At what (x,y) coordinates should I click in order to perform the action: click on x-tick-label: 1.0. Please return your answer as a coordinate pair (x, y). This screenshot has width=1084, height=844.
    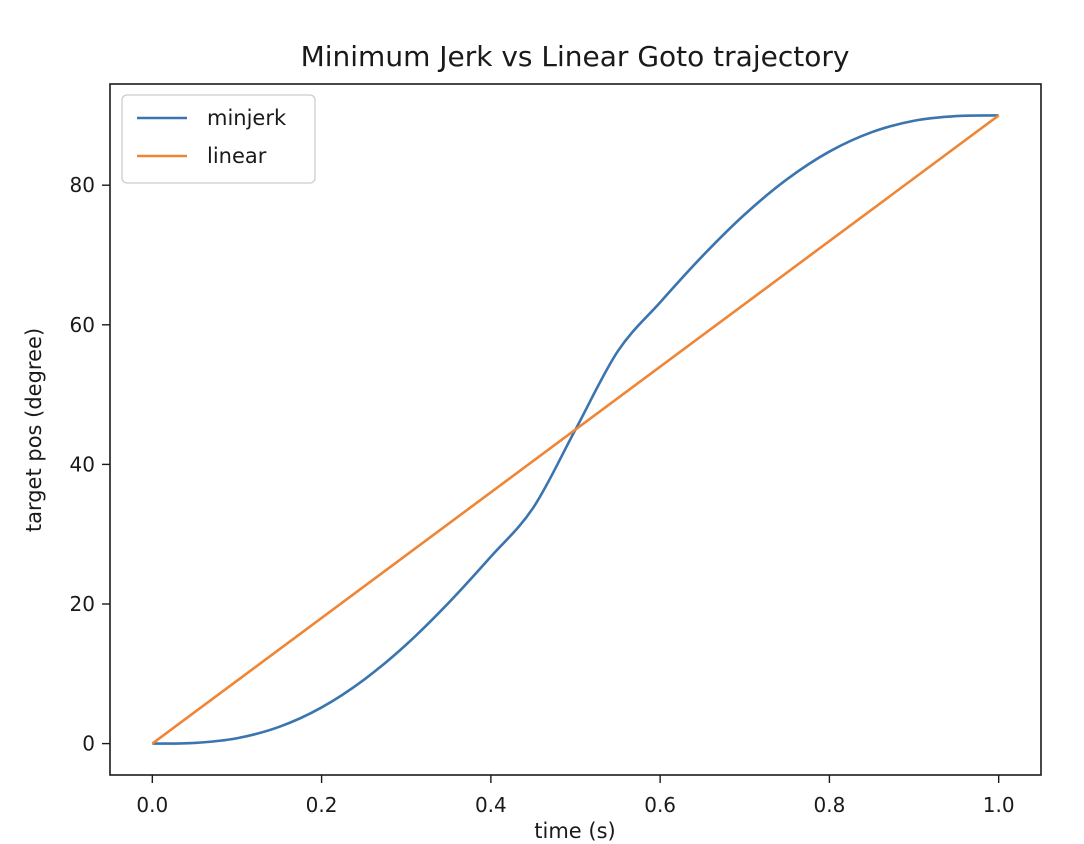
    Looking at the image, I should click on (999, 805).